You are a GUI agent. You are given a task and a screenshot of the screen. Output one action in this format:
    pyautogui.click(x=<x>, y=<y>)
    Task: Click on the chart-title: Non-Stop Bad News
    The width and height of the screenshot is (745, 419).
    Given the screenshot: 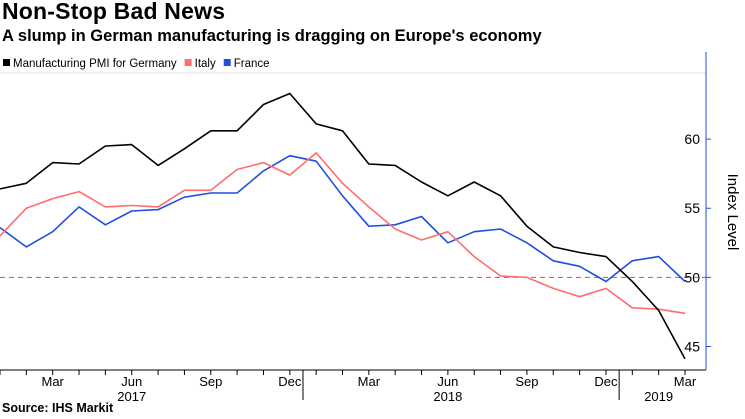 What is the action you would take?
    pyautogui.click(x=114, y=12)
    